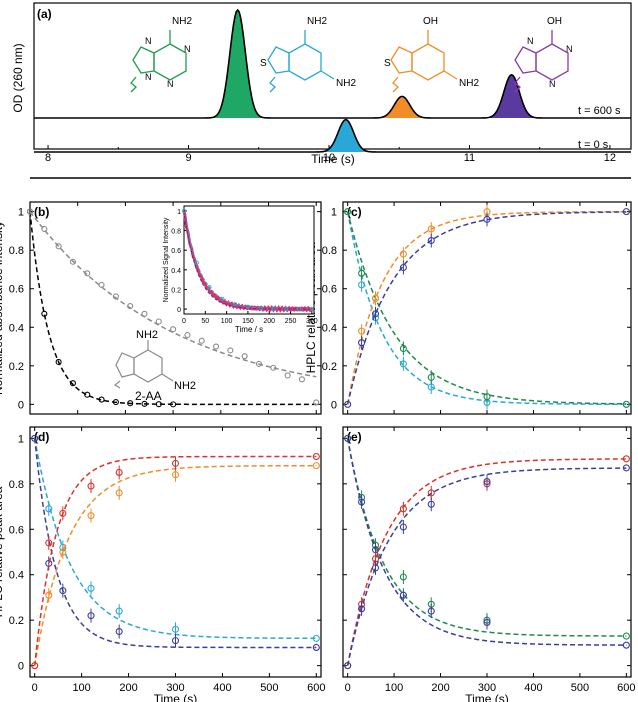 The image size is (638, 702). I want to click on pe-label: (e), so click(354, 437).